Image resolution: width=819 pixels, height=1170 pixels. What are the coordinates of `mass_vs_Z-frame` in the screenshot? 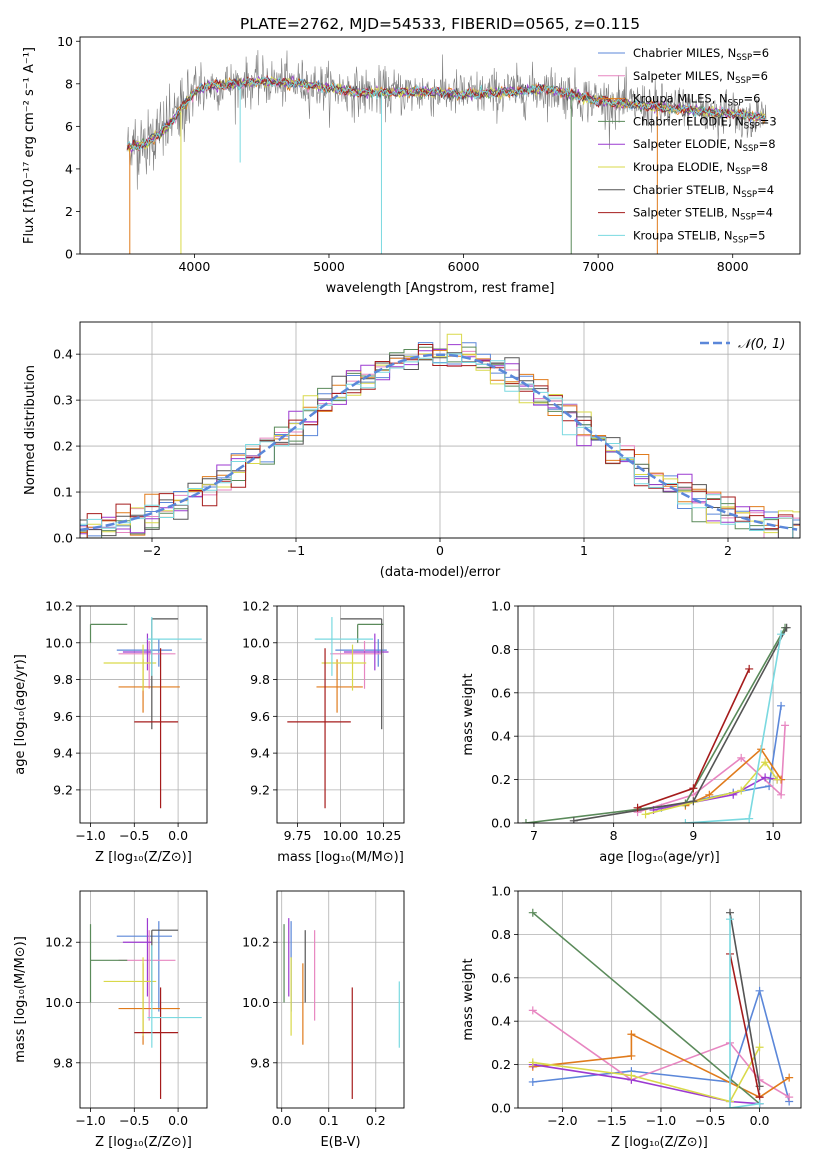 It's located at (143, 999).